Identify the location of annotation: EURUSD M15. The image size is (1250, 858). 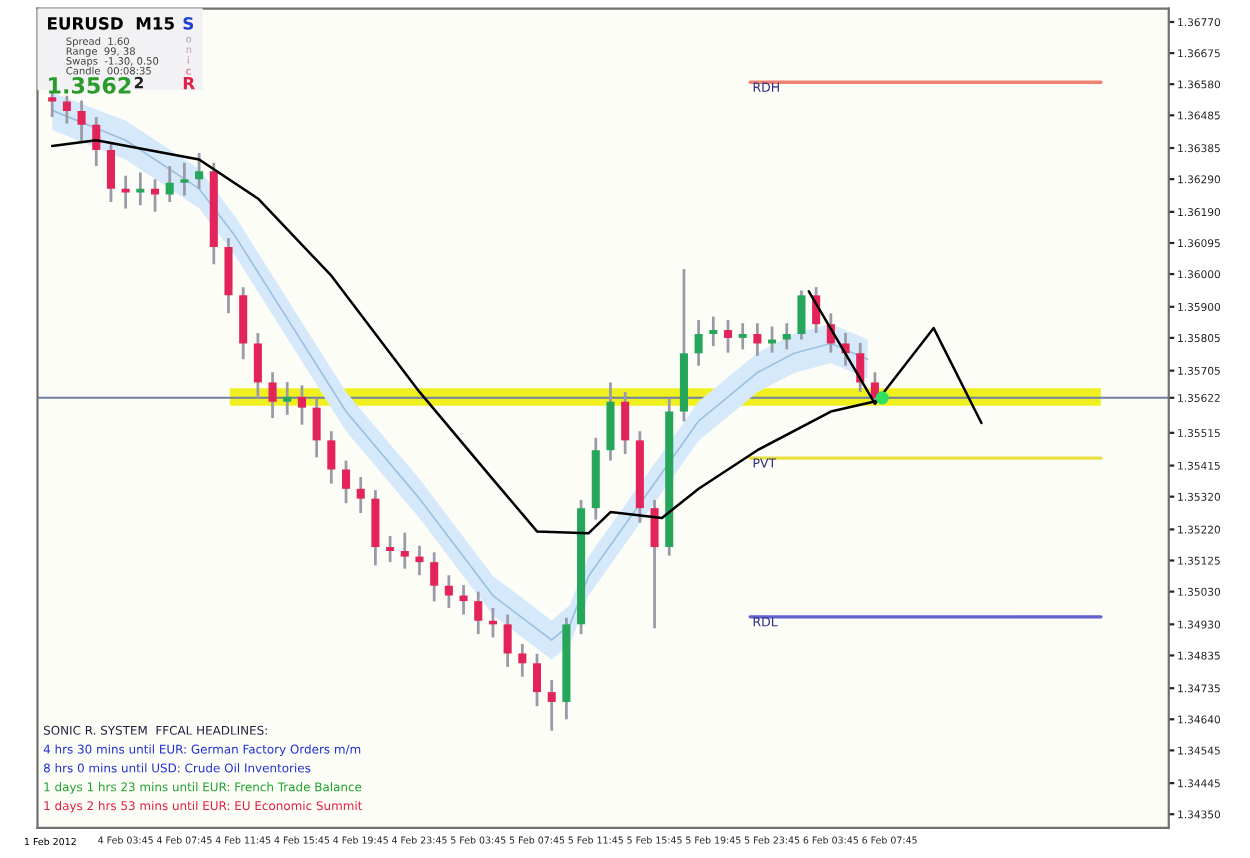
(111, 23).